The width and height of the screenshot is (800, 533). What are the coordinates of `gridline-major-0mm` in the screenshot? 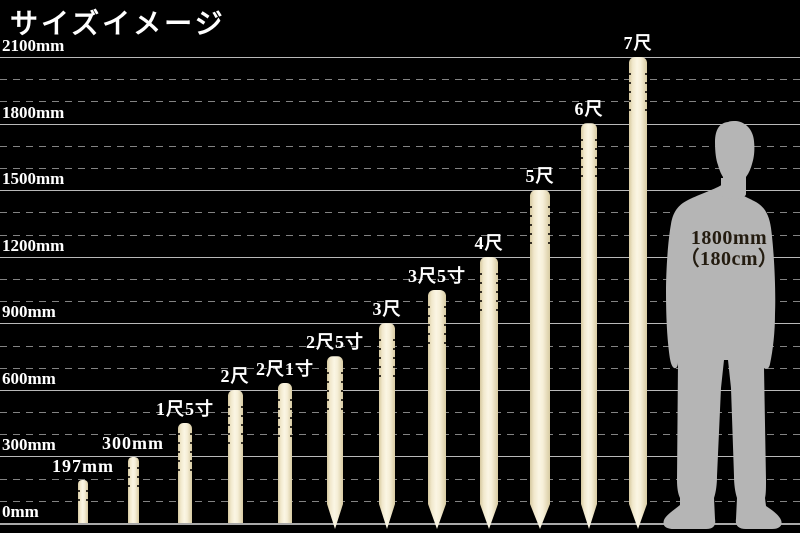 It's located at (400, 524).